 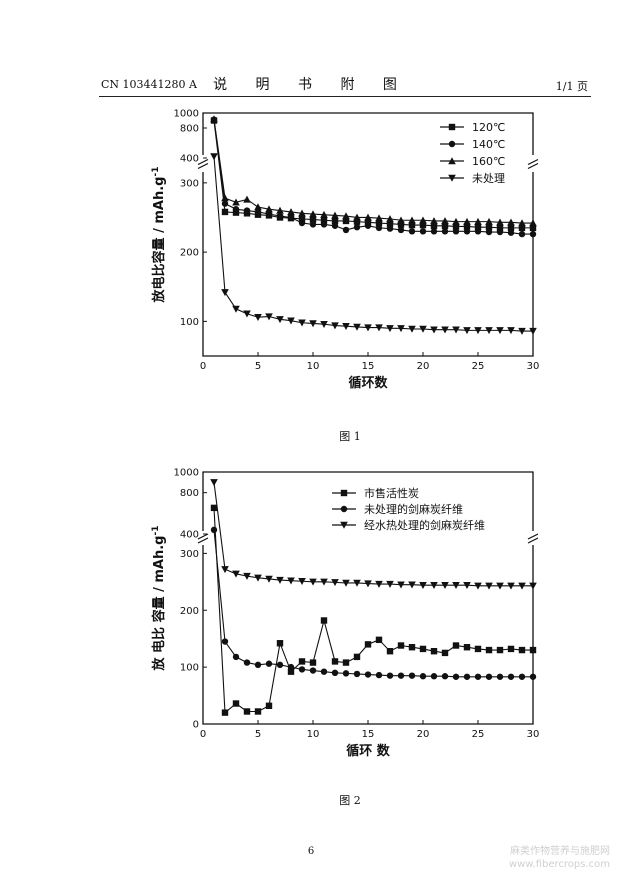 I want to click on chart-2-series-1-line, so click(x=373, y=603).